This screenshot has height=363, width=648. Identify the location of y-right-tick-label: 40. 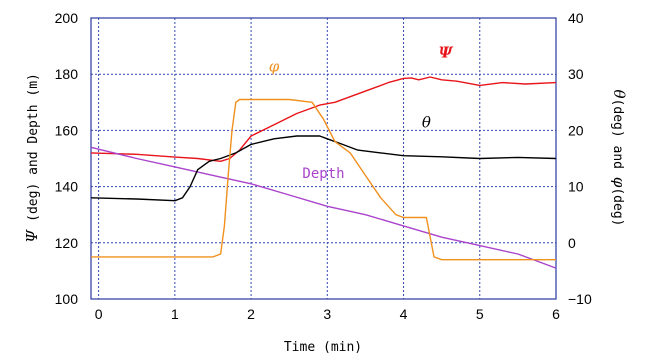
(576, 18).